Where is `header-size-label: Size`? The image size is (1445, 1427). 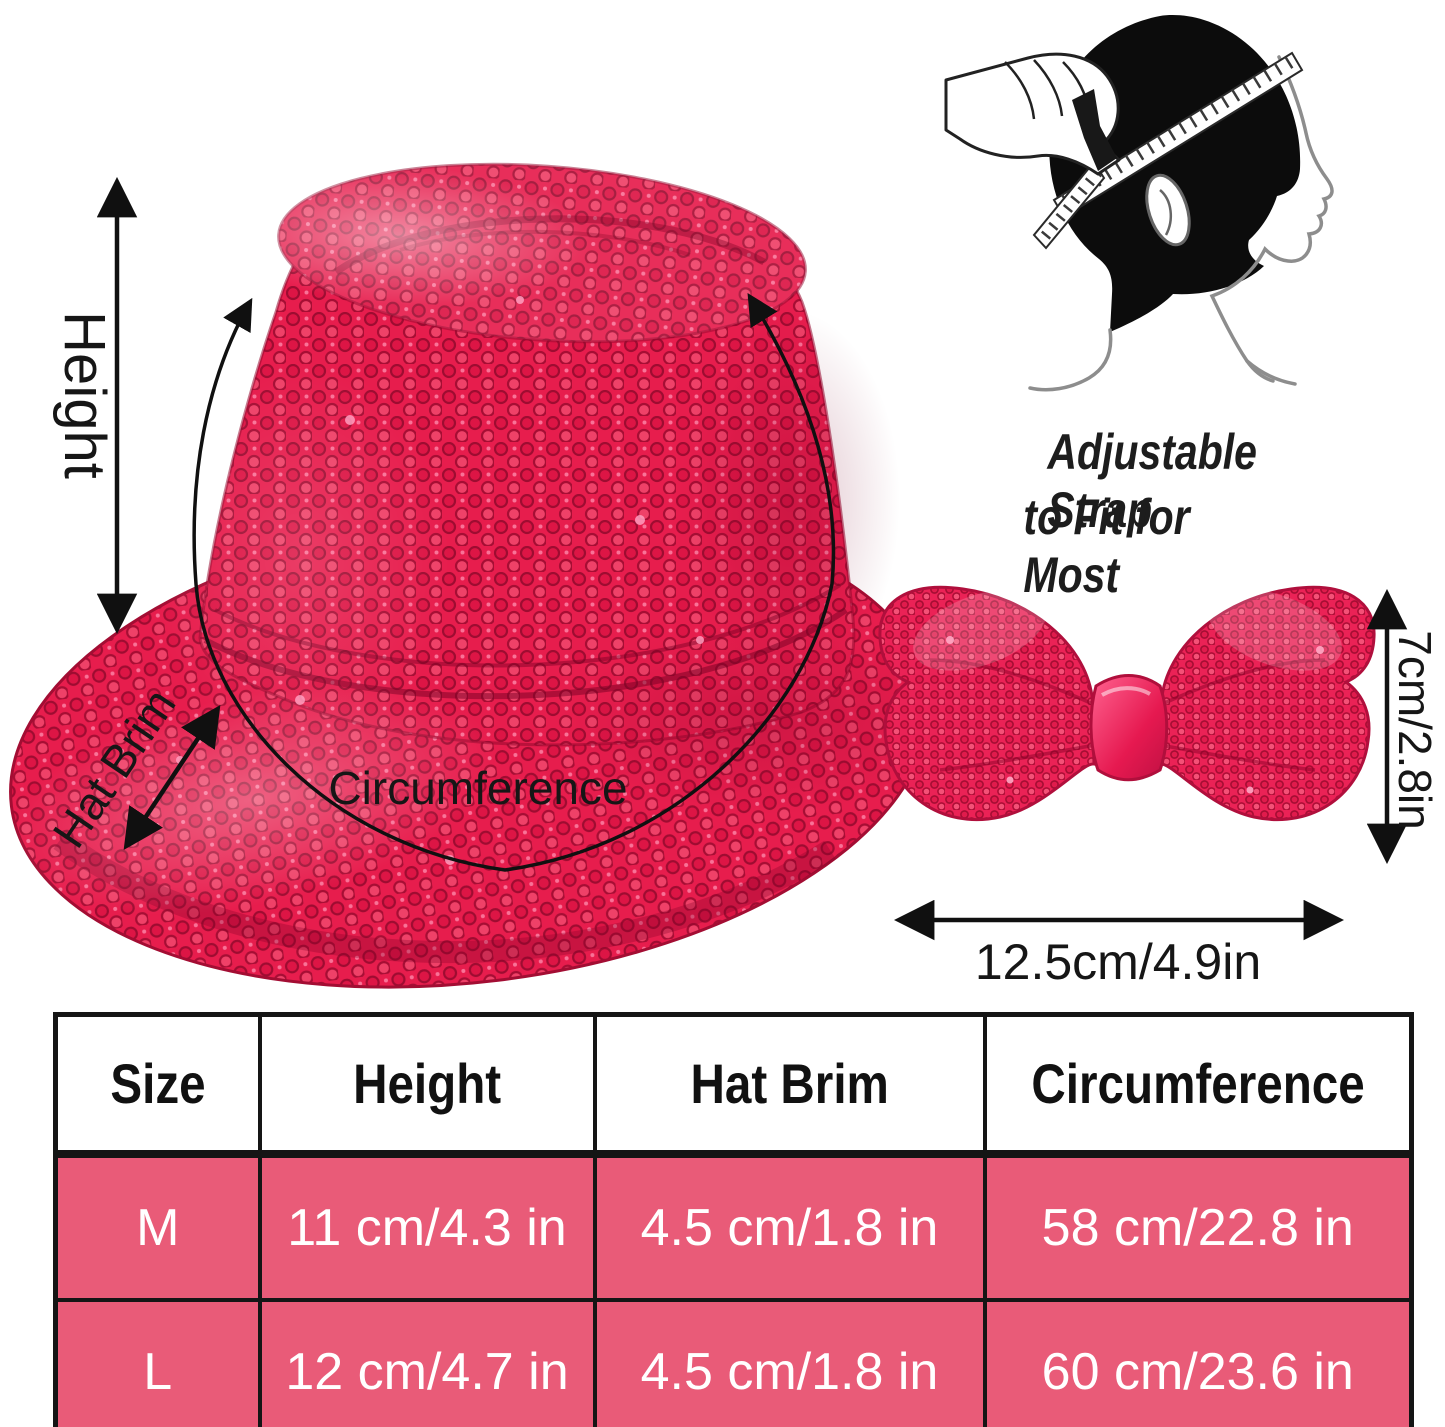
header-size-label: Size is located at coordinates (158, 1083).